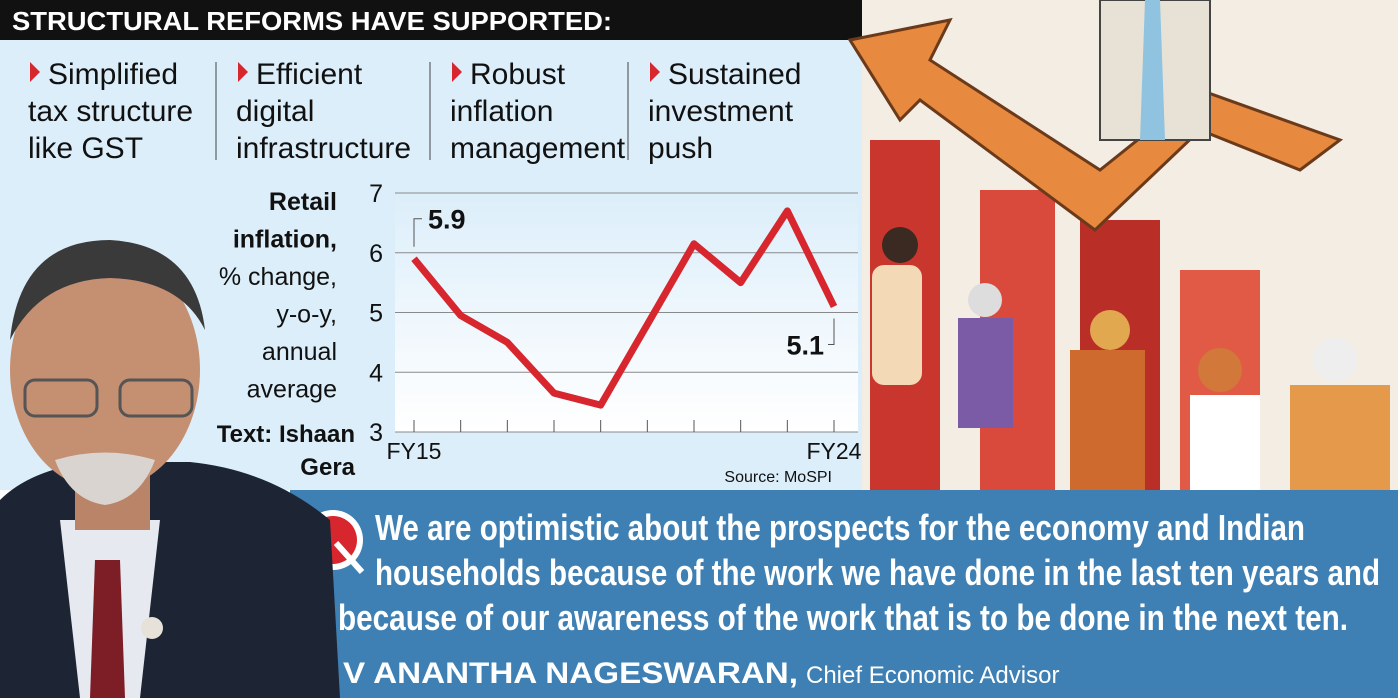  I want to click on y-tick-label: 6, so click(376, 254).